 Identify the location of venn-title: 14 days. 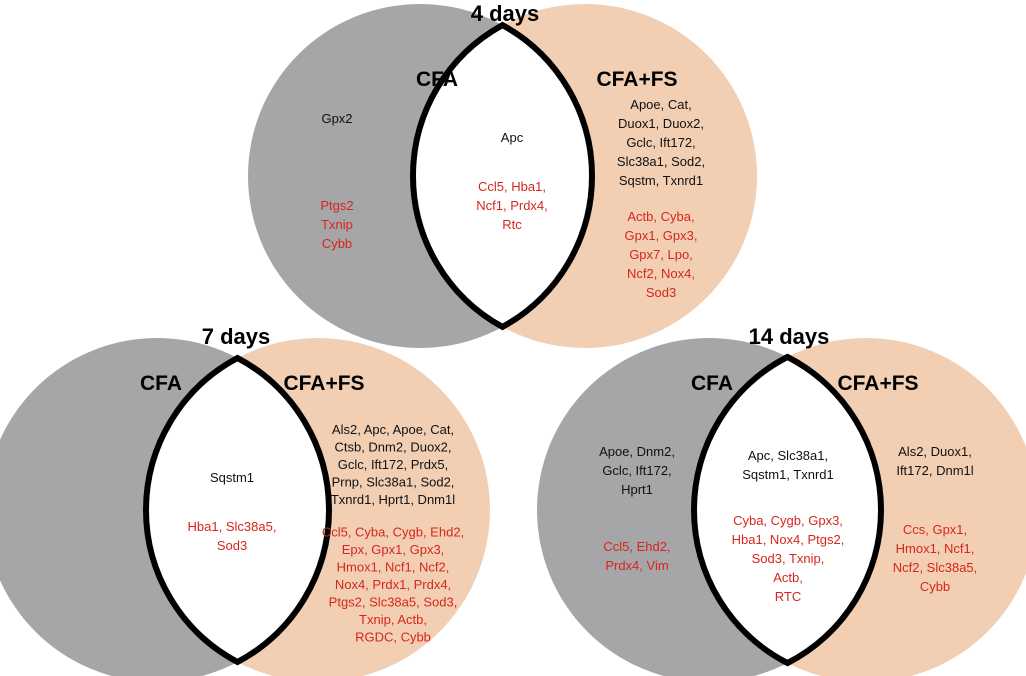
(789, 336).